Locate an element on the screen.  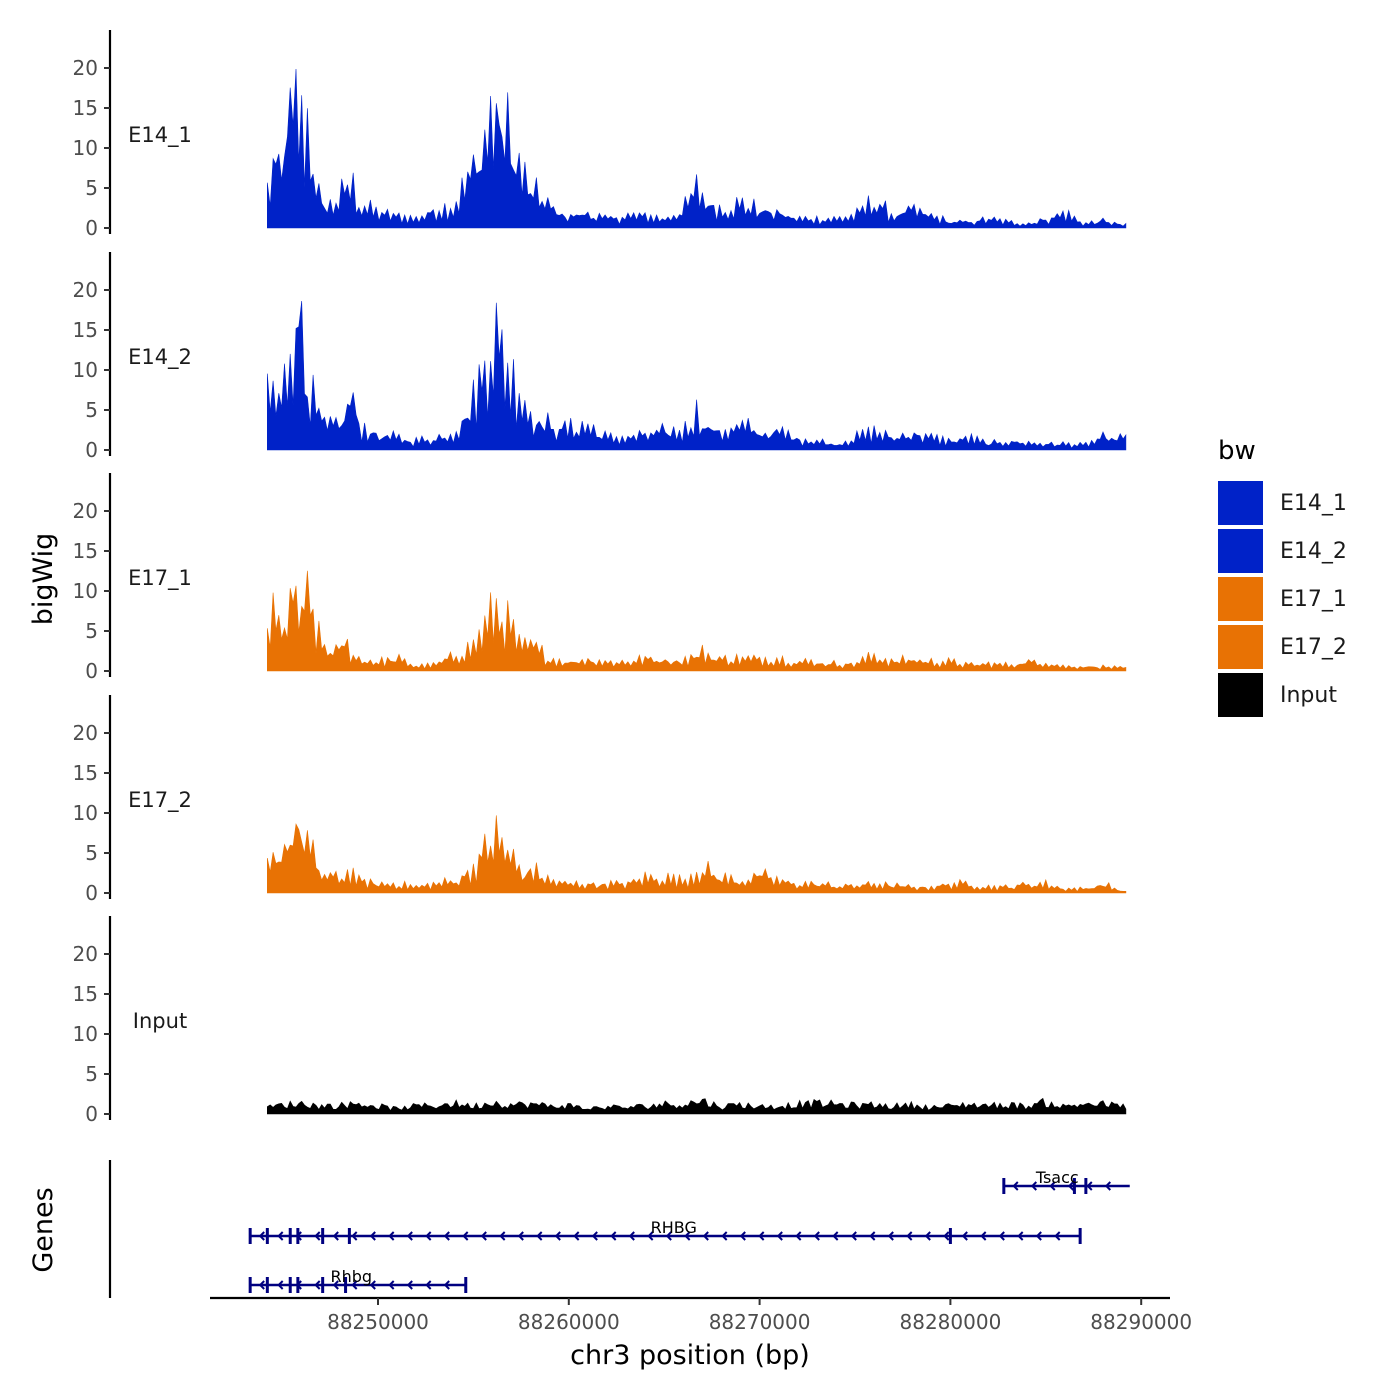
legend: bw E14_1 E14_2 E17_1 E17_2 Input is located at coordinates (1282, 576).